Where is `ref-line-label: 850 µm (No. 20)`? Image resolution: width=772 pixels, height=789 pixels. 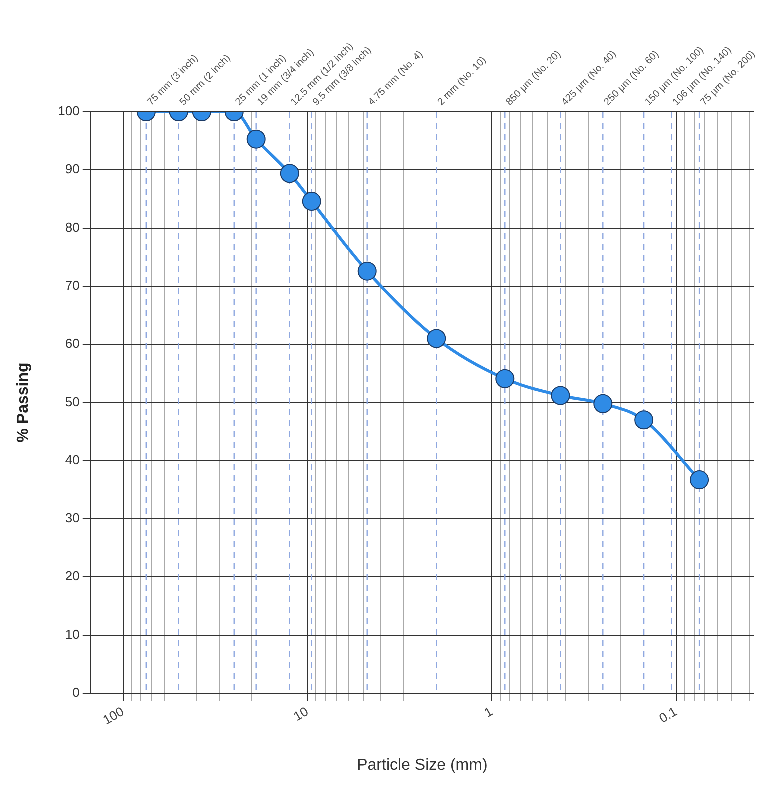
ref-line-label: 850 µm (No. 20) is located at coordinates (534, 78).